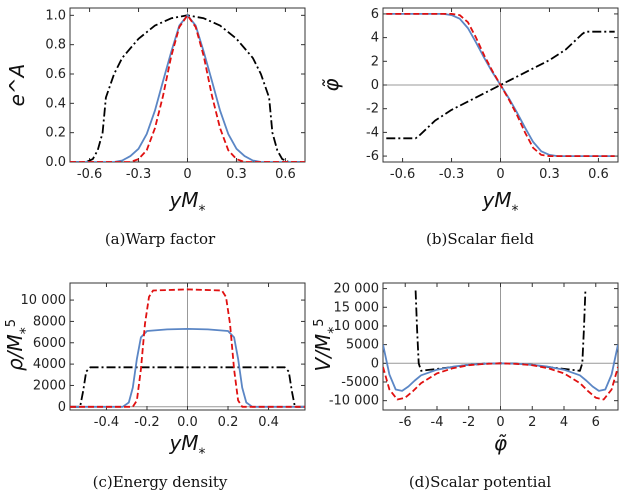 This screenshot has height=499, width=620. Describe the element at coordinates (326, 345) in the screenshot. I see `y-axis-label: V/M*5` at that location.